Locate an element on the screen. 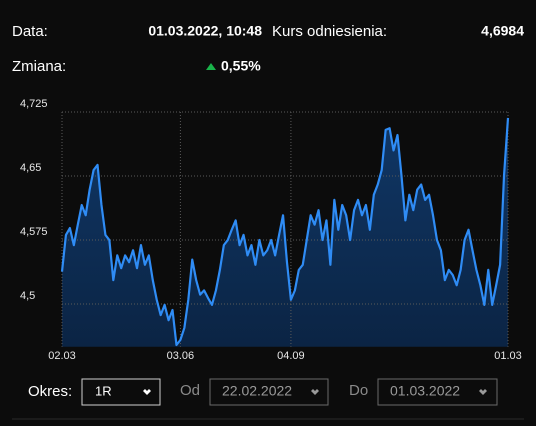 Image resolution: width=536 pixels, height=426 pixels. x-tick-label: 04.09 is located at coordinates (291, 356).